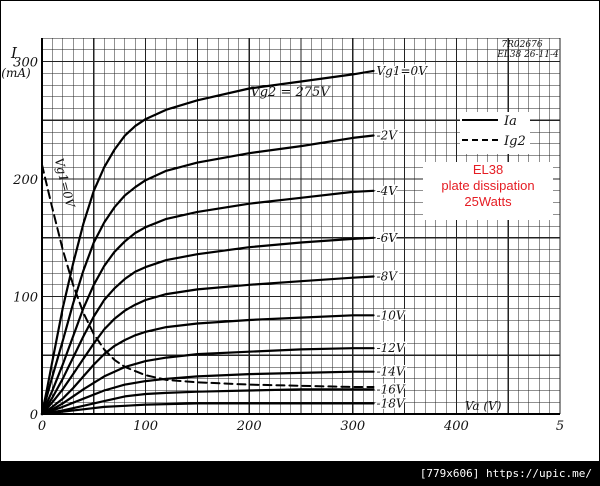 This screenshot has height=486, width=600. What do you see at coordinates (495, 133) in the screenshot?
I see `legend` at bounding box center [495, 133].